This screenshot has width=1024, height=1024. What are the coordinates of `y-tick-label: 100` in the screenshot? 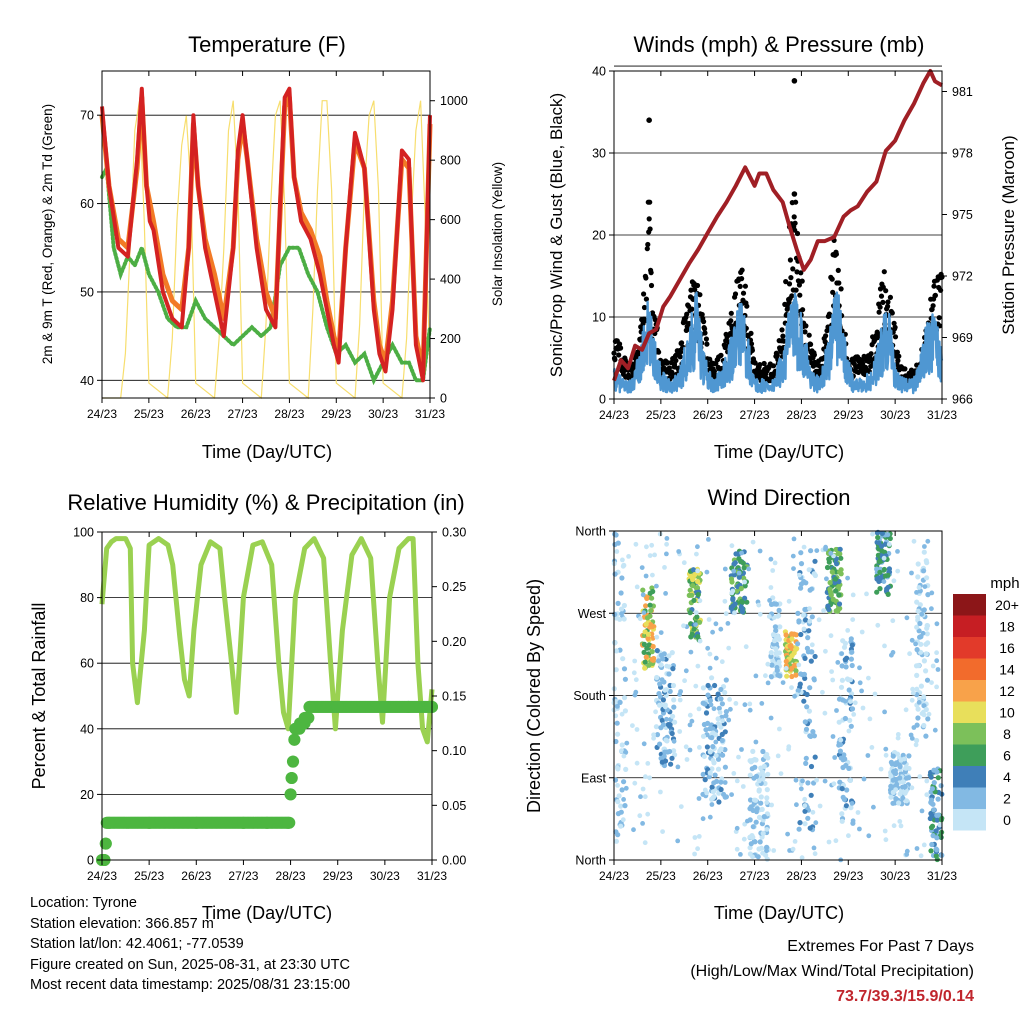 It's located at (83, 533).